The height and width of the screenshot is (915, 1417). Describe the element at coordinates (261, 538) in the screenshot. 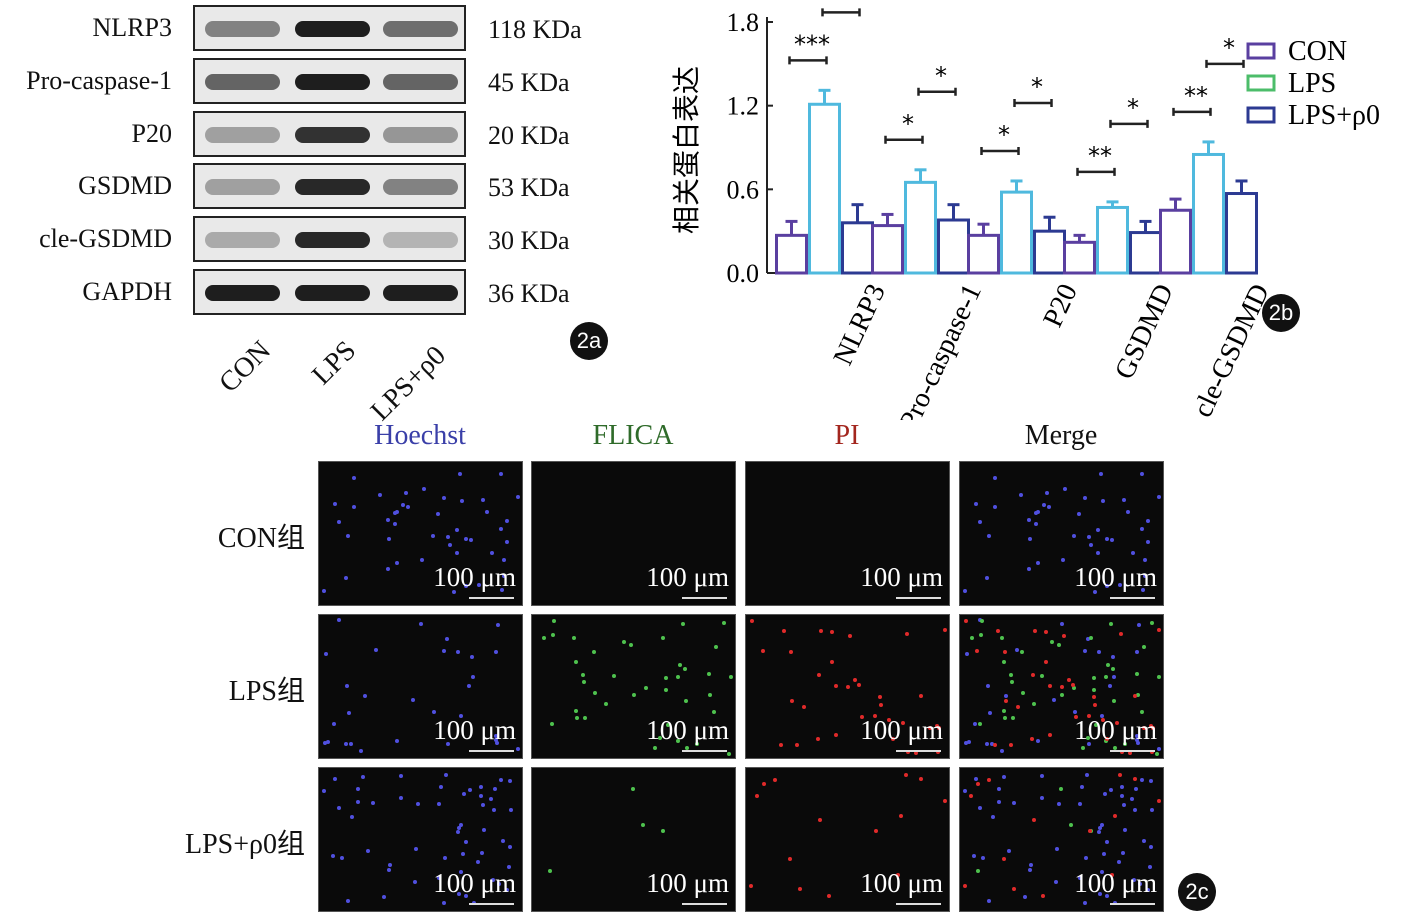

I see `group-label: CON组` at that location.